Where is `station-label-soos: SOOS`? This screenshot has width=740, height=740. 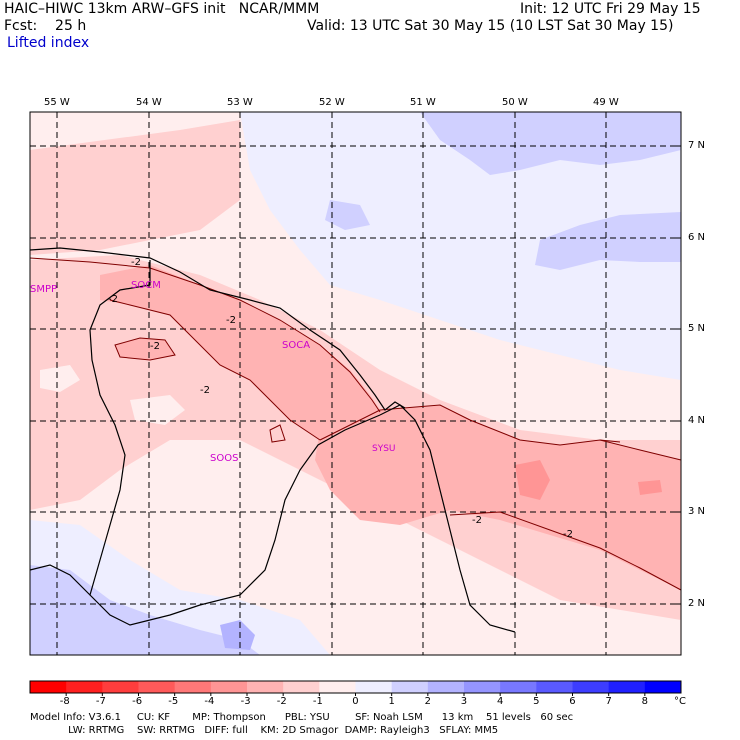
station-label-soos: SOOS is located at coordinates (224, 458).